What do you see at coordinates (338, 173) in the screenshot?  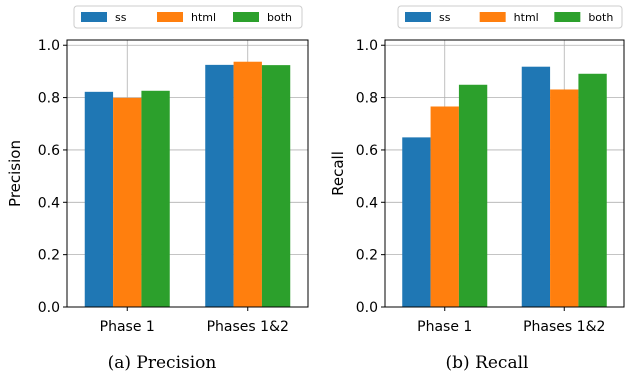 I see `y-axis-label: Recall` at bounding box center [338, 173].